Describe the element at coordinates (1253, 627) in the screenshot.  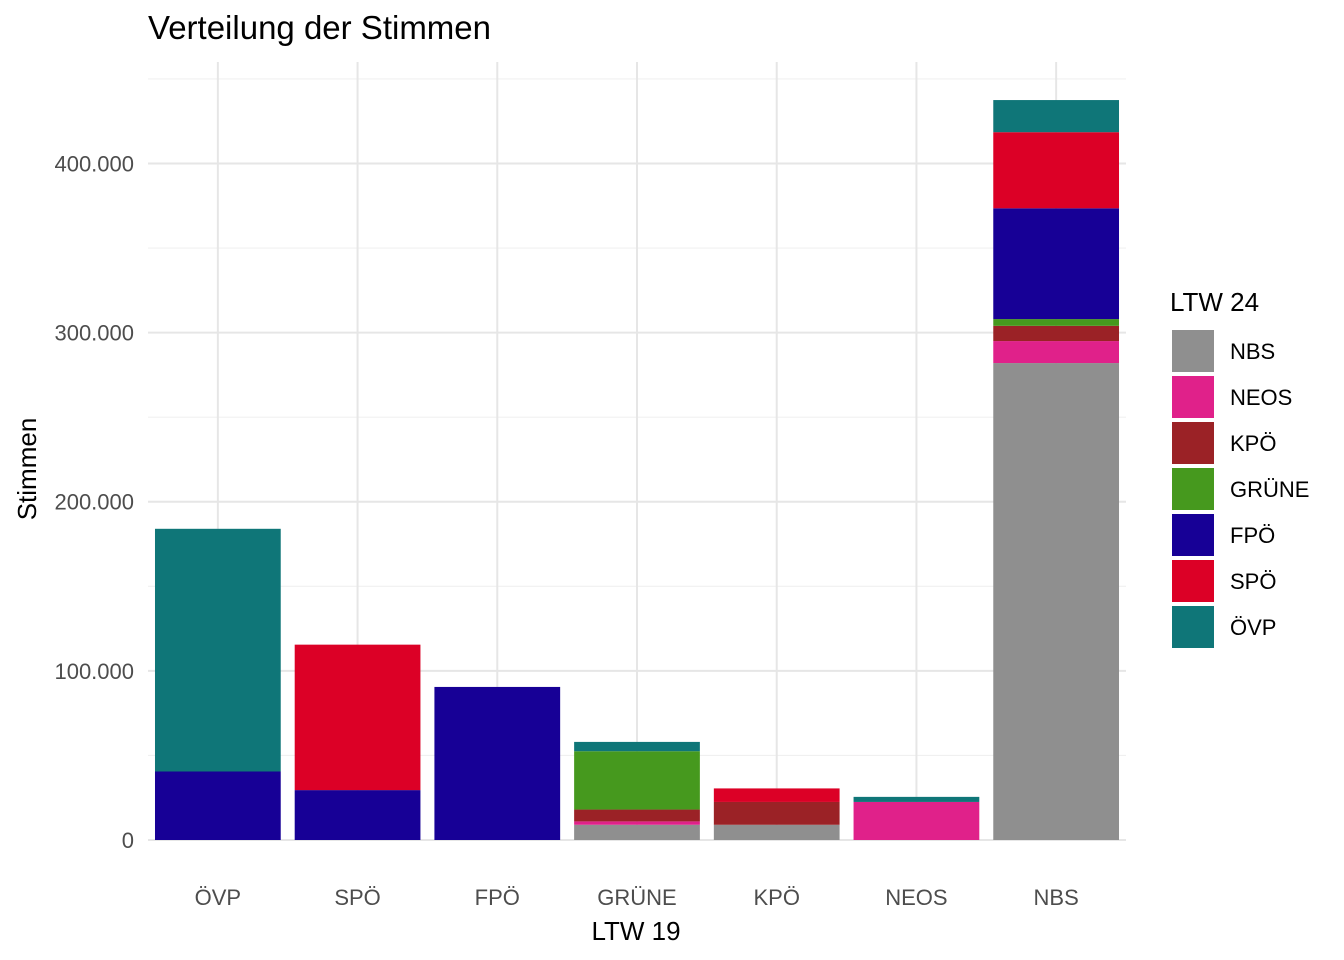
I see `legend-label: ÖVP` at that location.